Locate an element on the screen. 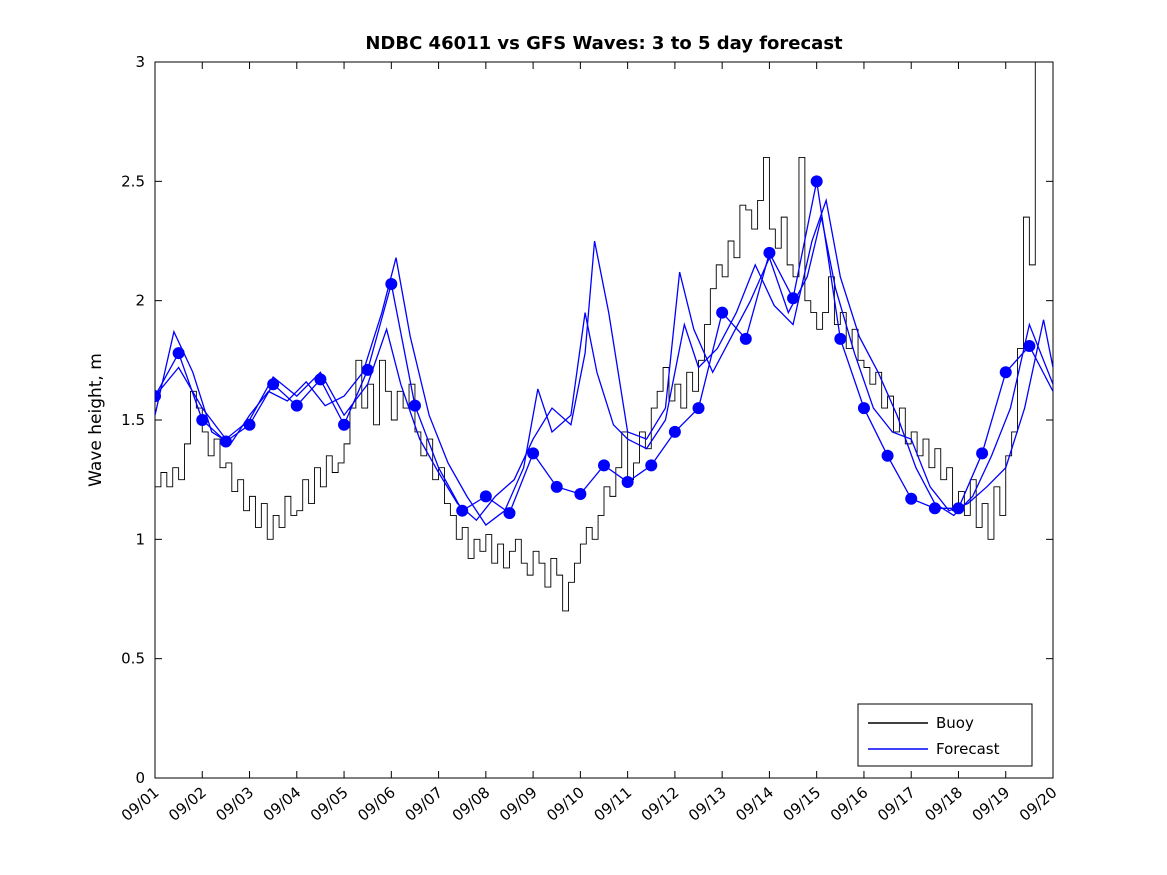 This screenshot has width=1167, height=875. x-tick-label: 09/03 is located at coordinates (234, 804).